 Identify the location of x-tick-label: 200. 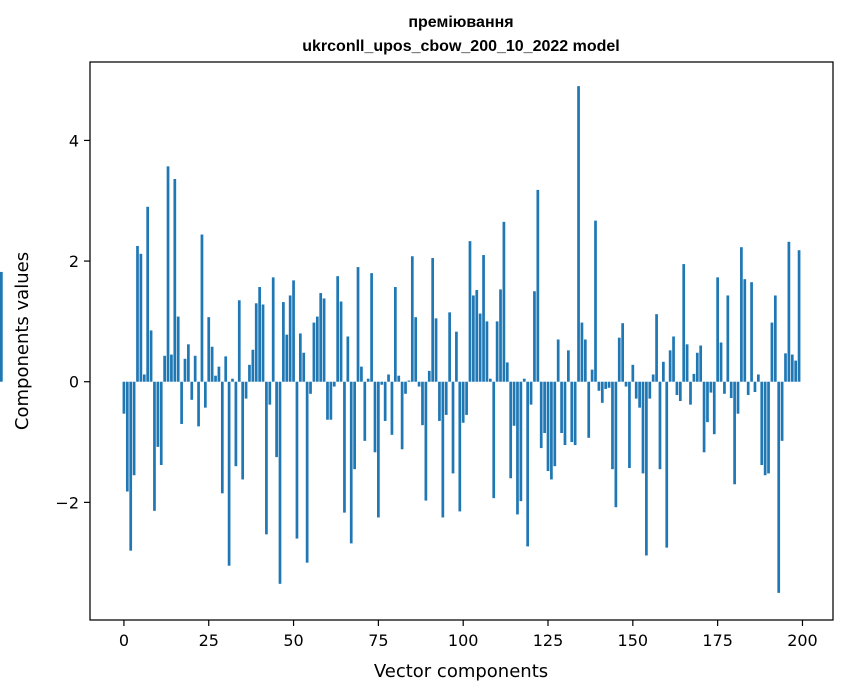
(802, 640).